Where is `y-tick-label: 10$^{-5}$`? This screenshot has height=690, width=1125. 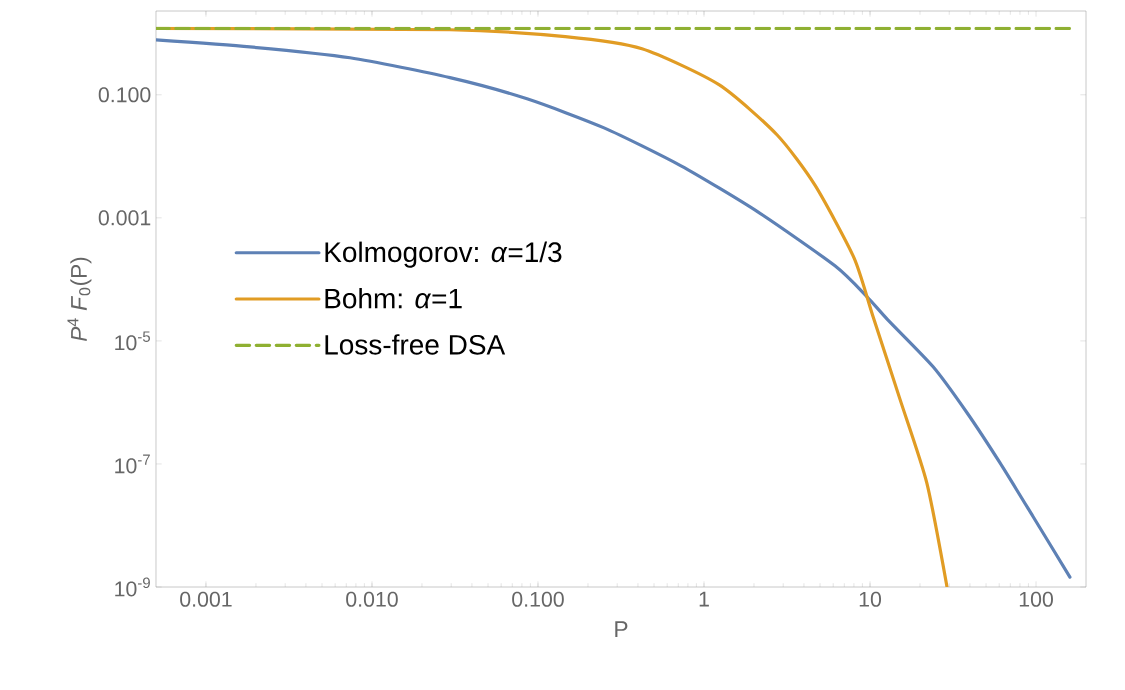
y-tick-label: 10$^{-5}$ is located at coordinates (132, 341).